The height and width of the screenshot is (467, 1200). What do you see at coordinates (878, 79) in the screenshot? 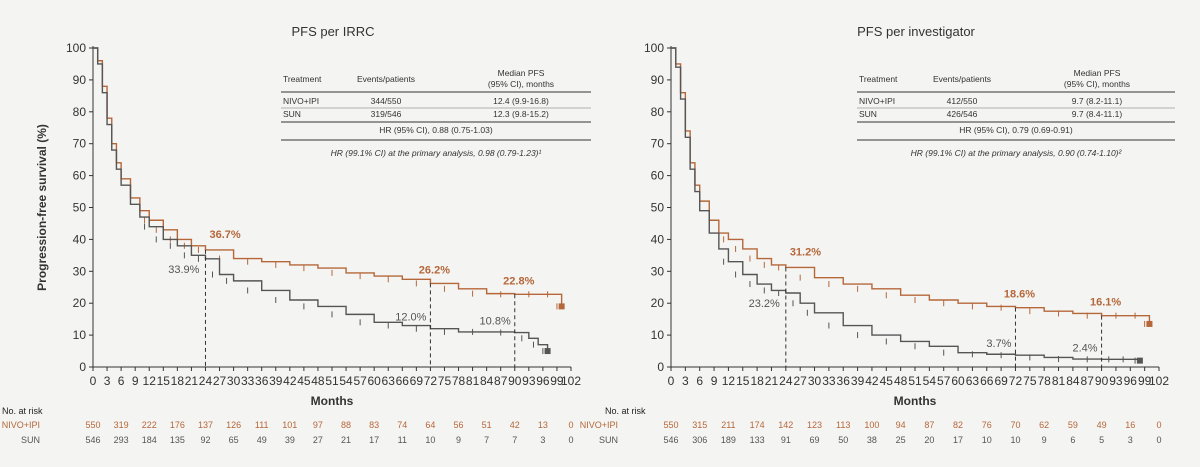
I see `table-header-treatment: Treatment` at bounding box center [878, 79].